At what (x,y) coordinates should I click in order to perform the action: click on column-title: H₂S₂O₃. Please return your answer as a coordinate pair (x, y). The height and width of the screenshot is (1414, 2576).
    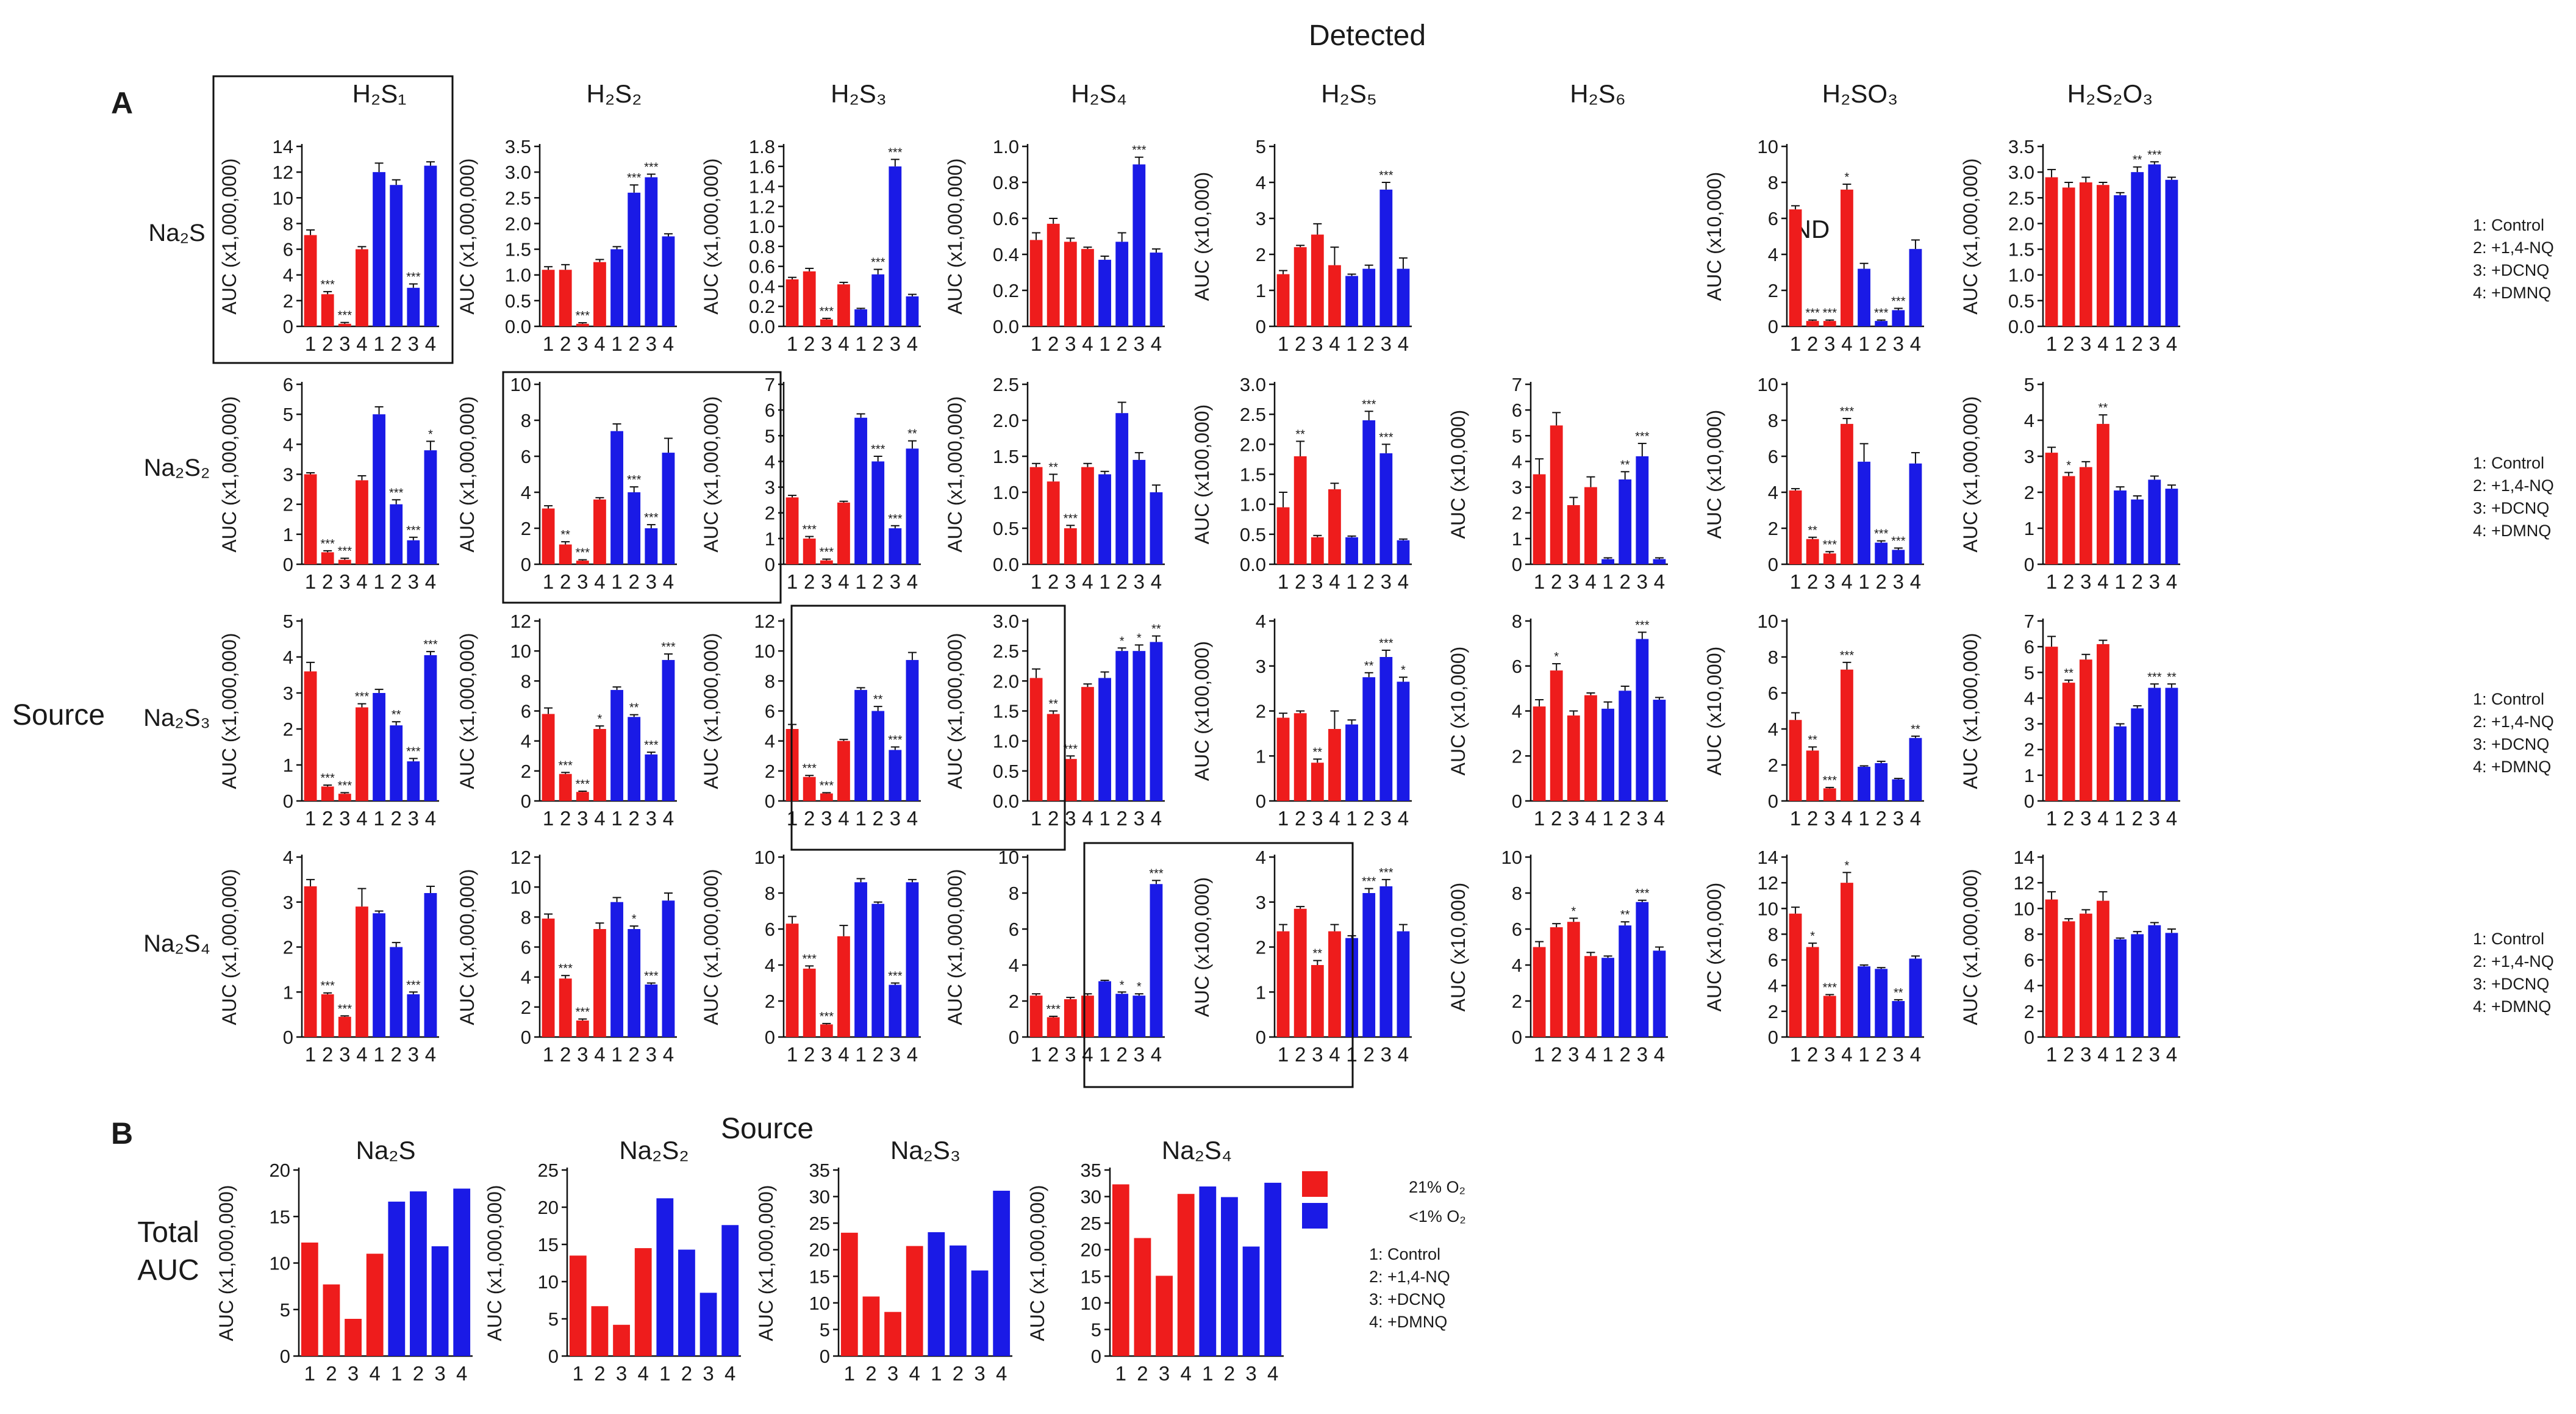
    Looking at the image, I should click on (2110, 93).